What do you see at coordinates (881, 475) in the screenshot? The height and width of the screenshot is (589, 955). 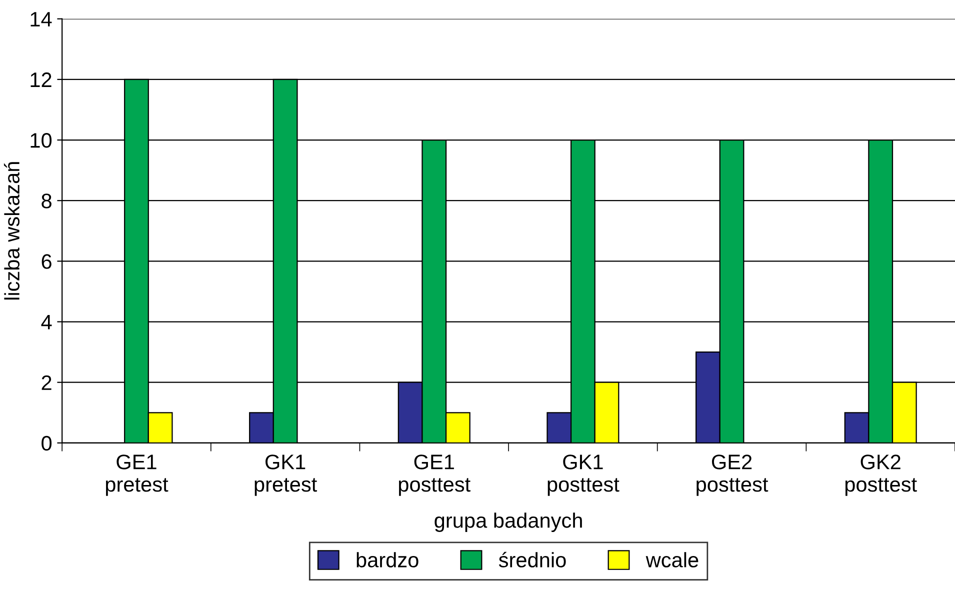 I see `x-tick-label: GK2 posttest` at bounding box center [881, 475].